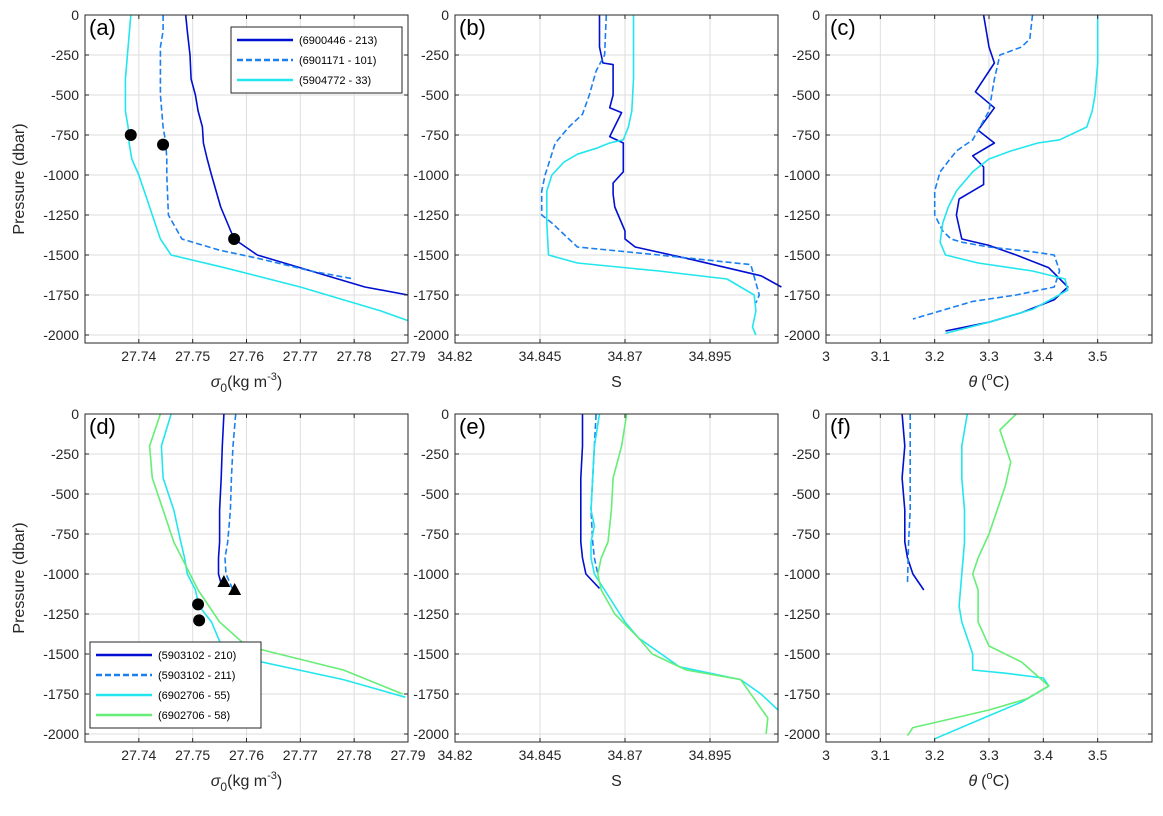  What do you see at coordinates (616, 781) in the screenshot?
I see `x-axis-label: S` at bounding box center [616, 781].